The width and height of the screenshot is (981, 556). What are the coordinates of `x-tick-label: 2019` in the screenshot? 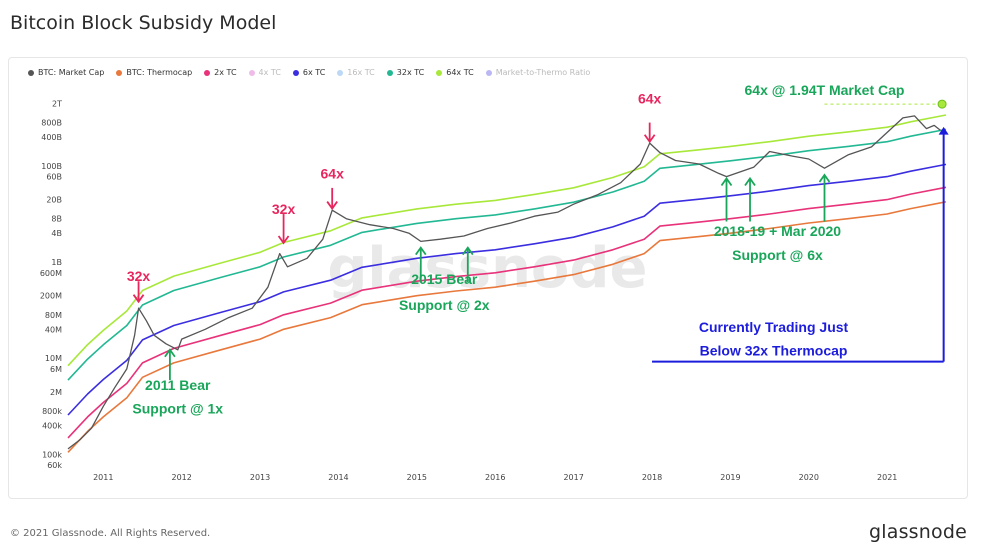 It's located at (730, 477).